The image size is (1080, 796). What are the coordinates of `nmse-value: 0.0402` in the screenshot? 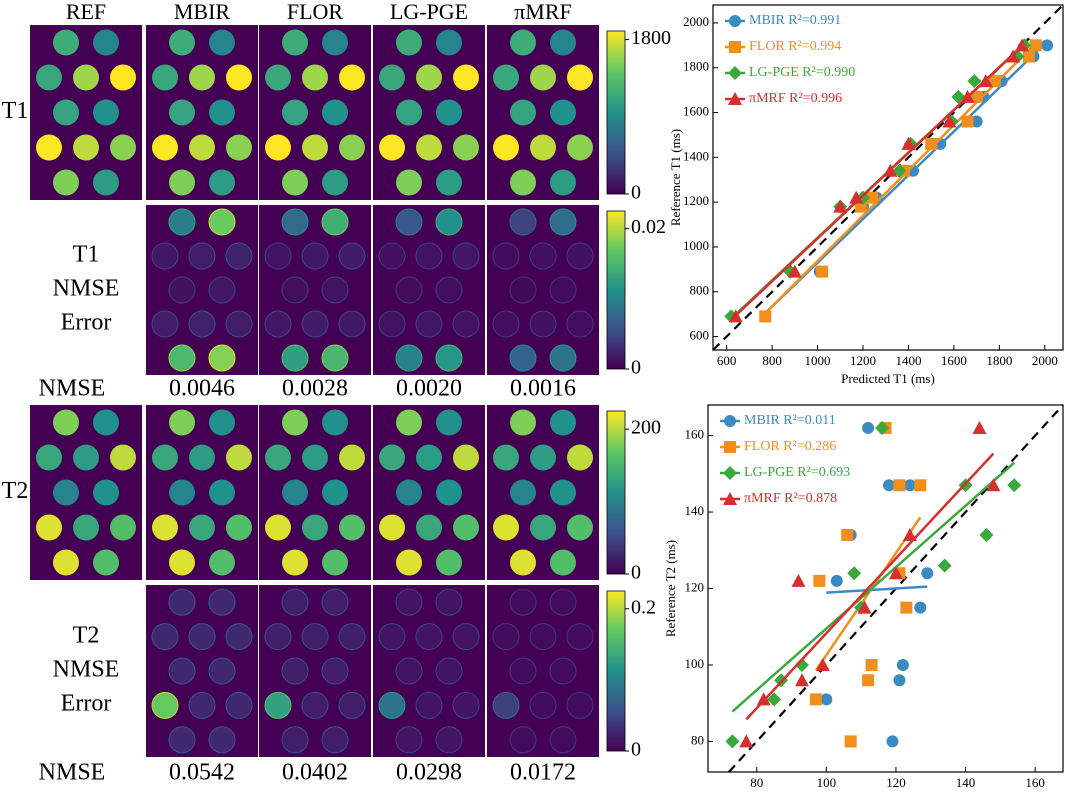 It's located at (315, 773).